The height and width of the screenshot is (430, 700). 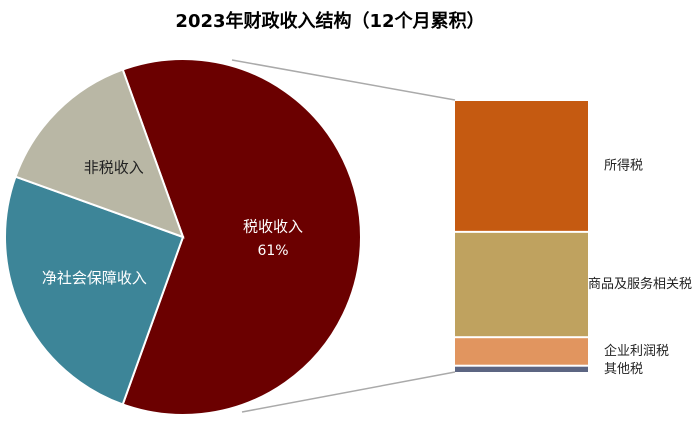 I want to click on segment-label: 其他税, so click(x=623, y=369).